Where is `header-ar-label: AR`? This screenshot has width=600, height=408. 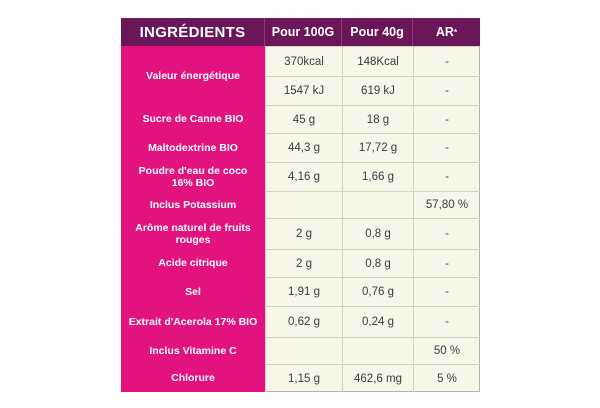 header-ar-label: AR is located at coordinates (444, 32).